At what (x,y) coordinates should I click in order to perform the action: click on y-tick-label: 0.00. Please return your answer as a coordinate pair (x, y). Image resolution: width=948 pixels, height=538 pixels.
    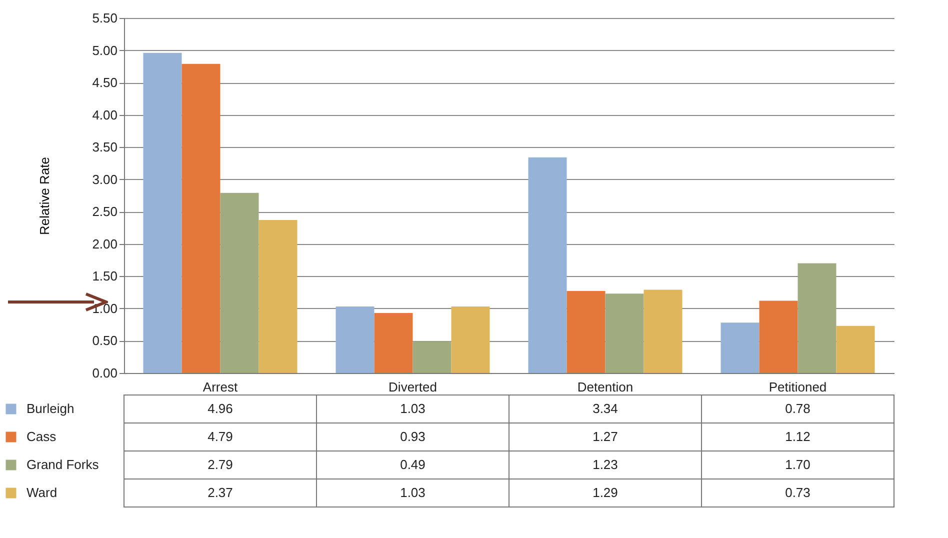
    Looking at the image, I should click on (105, 373).